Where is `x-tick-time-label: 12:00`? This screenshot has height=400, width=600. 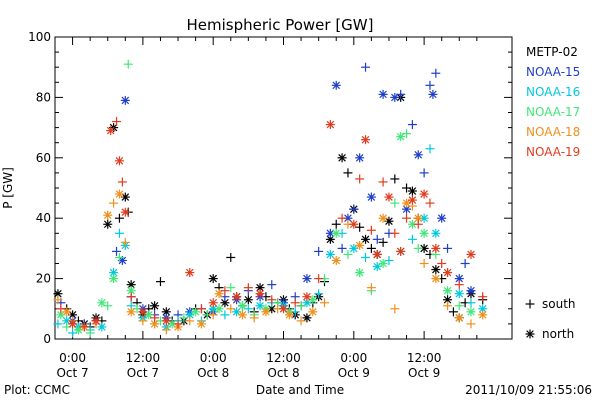 x-tick-time-label: 12:00 is located at coordinates (283, 358).